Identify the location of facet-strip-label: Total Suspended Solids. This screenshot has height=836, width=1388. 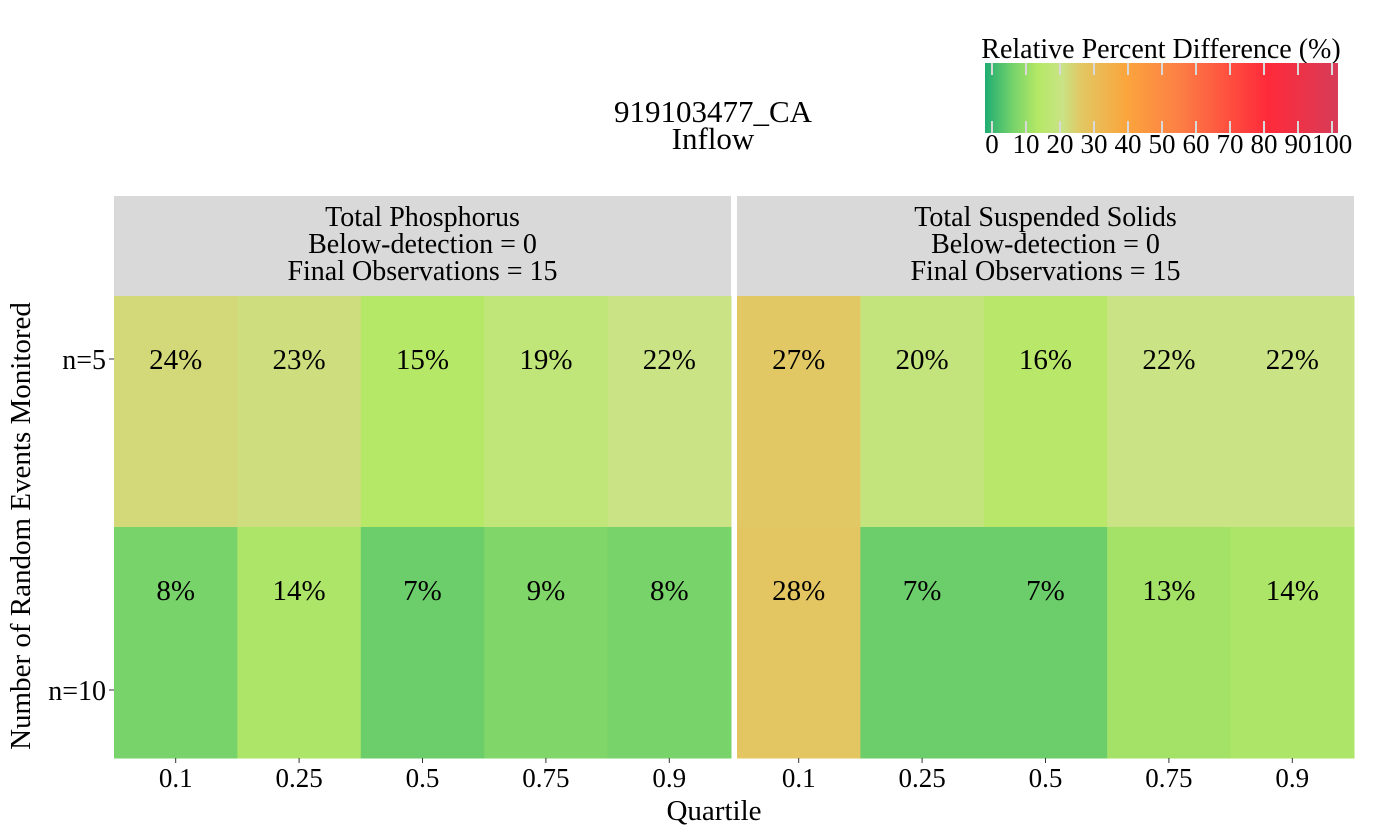
(1045, 217).